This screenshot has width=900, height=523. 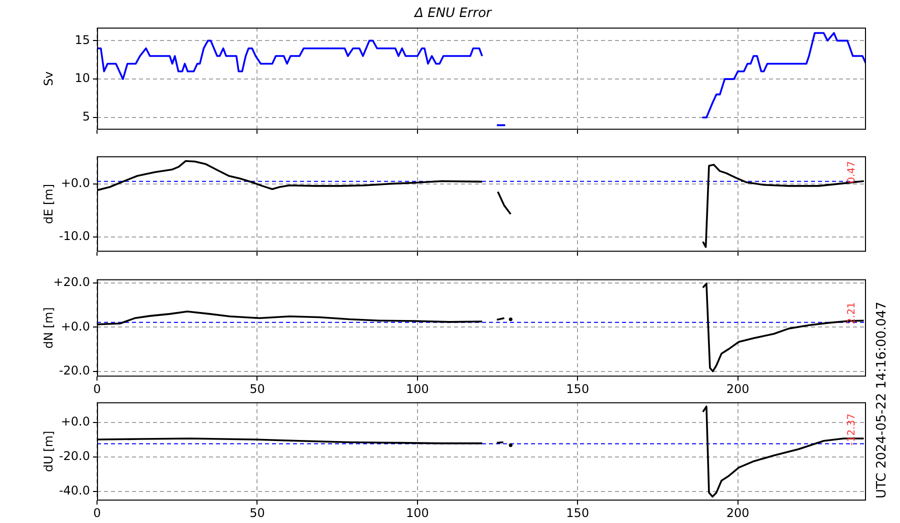 I want to click on ref-line-label: -12.37, so click(x=852, y=430).